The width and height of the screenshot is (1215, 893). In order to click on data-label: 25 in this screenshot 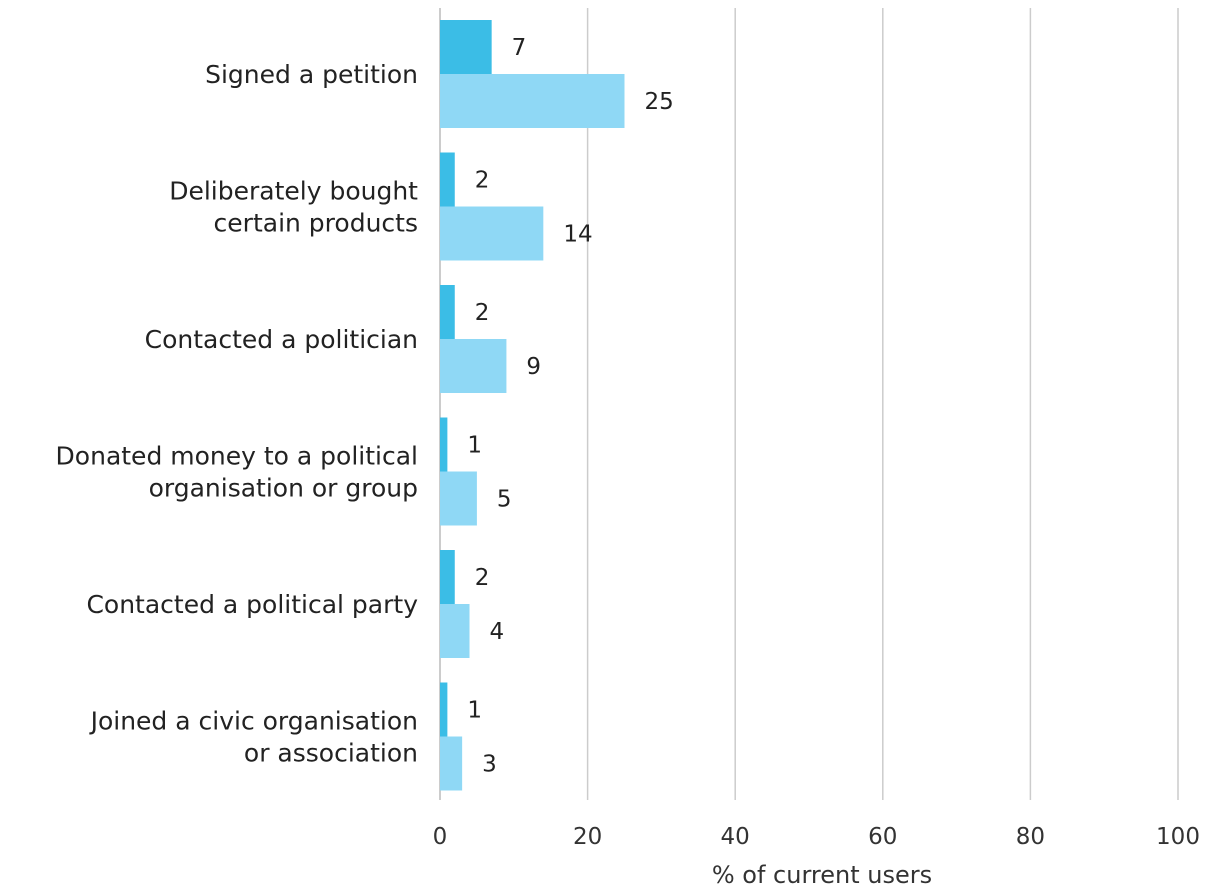, I will do `click(659, 102)`.